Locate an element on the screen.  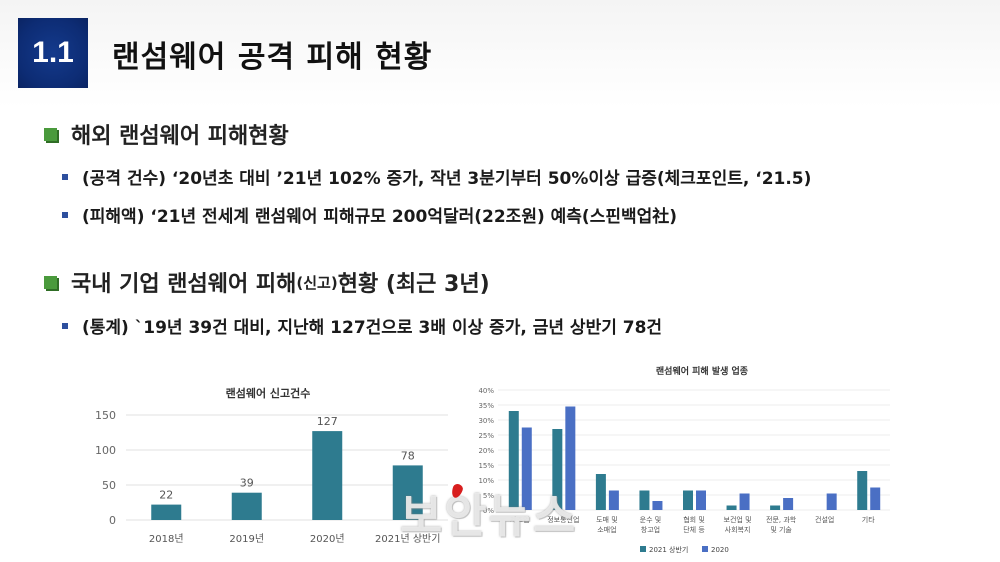
x-tick-label-line2: 창고업 is located at coordinates (650, 530).